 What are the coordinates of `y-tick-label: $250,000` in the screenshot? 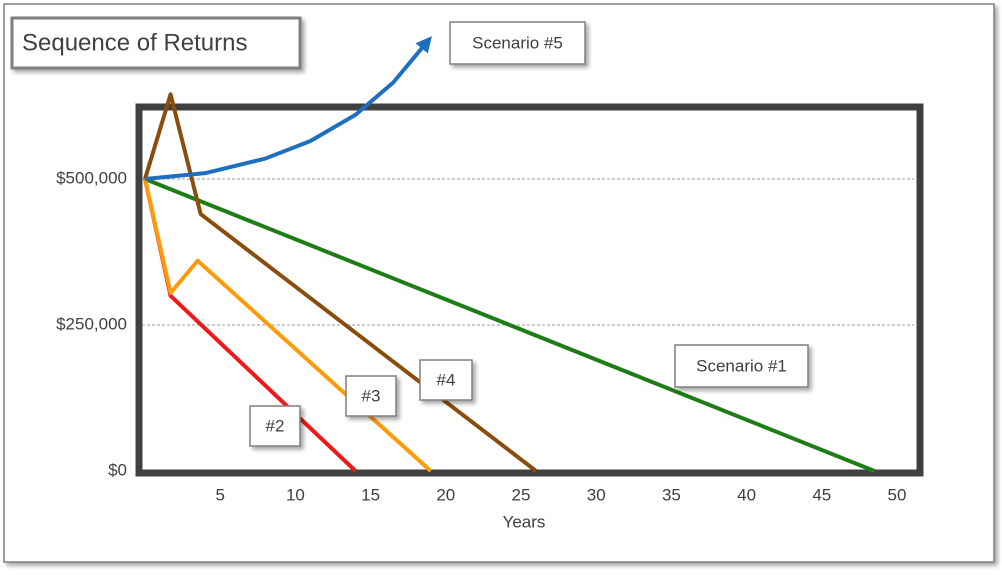 It's located at (91, 323).